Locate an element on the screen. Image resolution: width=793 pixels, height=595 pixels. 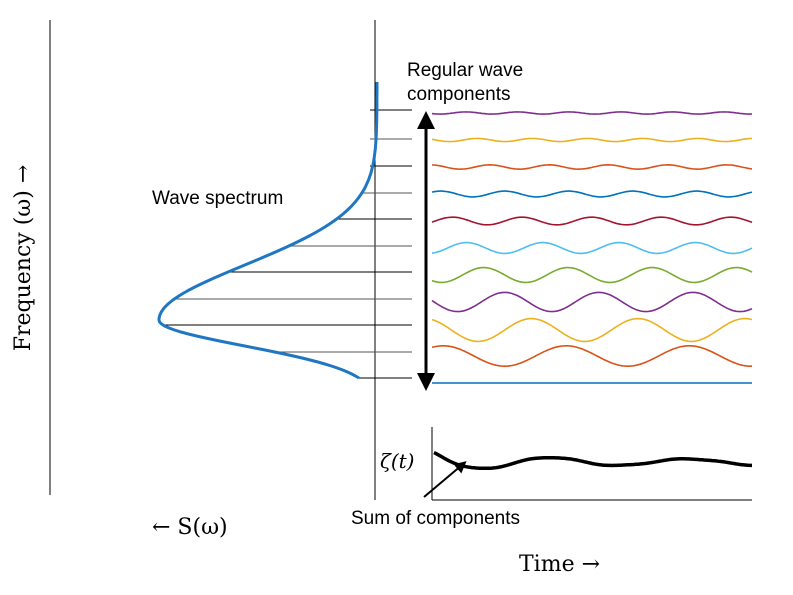
time-axis-label: Time → is located at coordinates (559, 564).